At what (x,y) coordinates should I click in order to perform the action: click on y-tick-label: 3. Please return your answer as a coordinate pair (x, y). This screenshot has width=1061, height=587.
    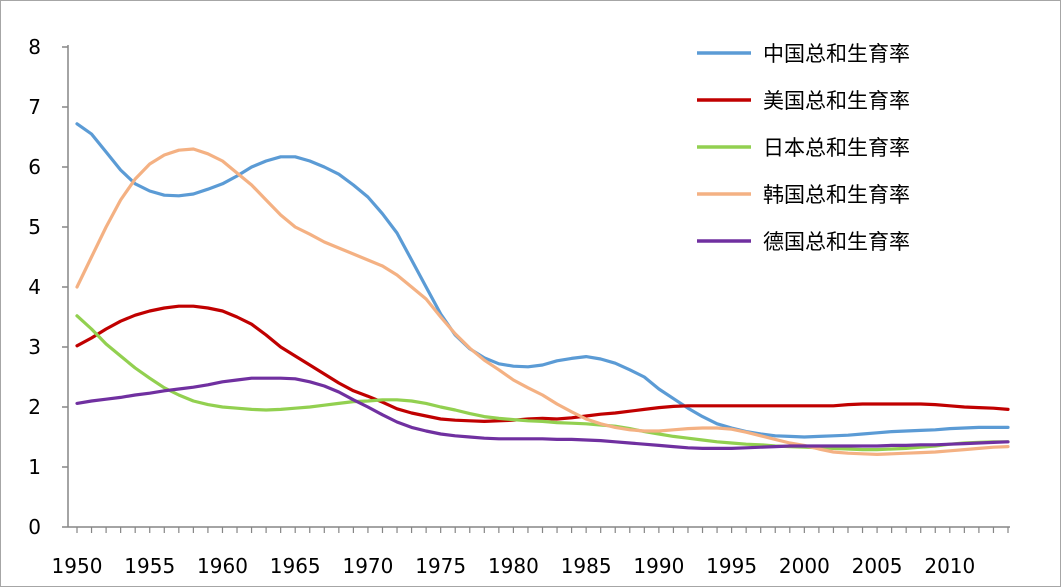
    Looking at the image, I should click on (34, 347).